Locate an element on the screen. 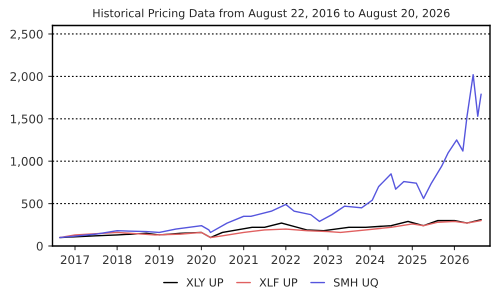 The height and width of the screenshot is (300, 500). x-tick-label: 2020 is located at coordinates (201, 259).